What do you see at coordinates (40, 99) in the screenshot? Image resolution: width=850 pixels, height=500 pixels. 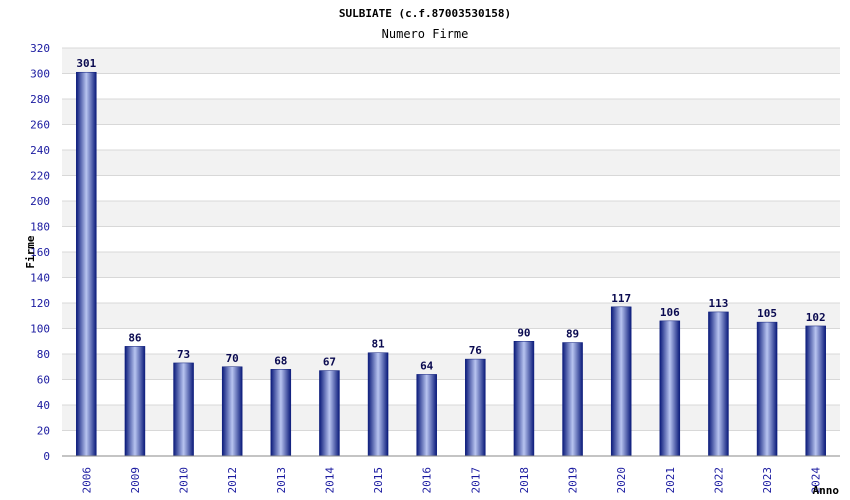 I see `y-tick-label: 280` at bounding box center [40, 99].